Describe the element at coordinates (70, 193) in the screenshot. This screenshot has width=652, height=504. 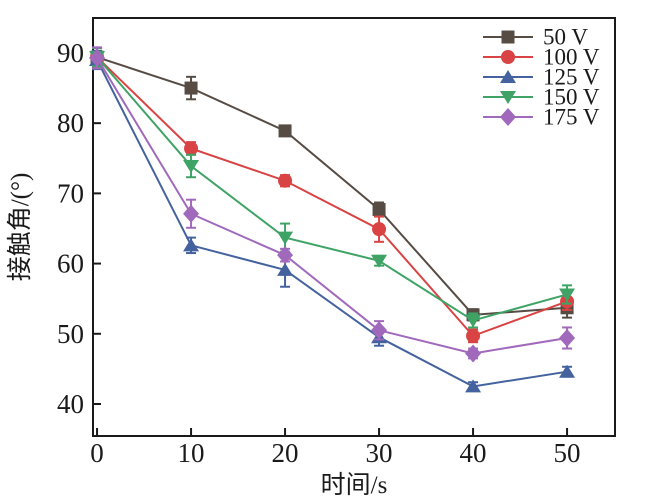
I see `y-tick-label: 70` at that location.